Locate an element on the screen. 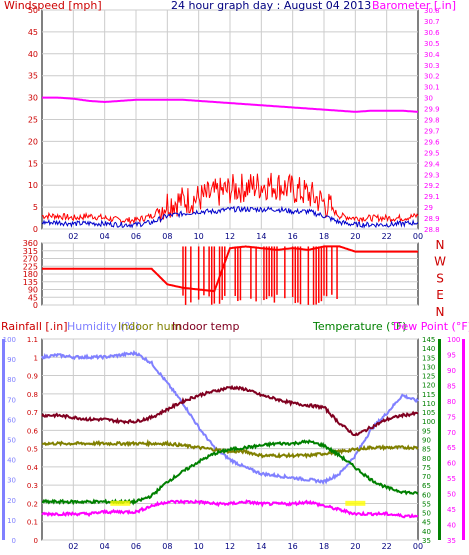  temperature-tick-label: 70 is located at coordinates (426, 477).